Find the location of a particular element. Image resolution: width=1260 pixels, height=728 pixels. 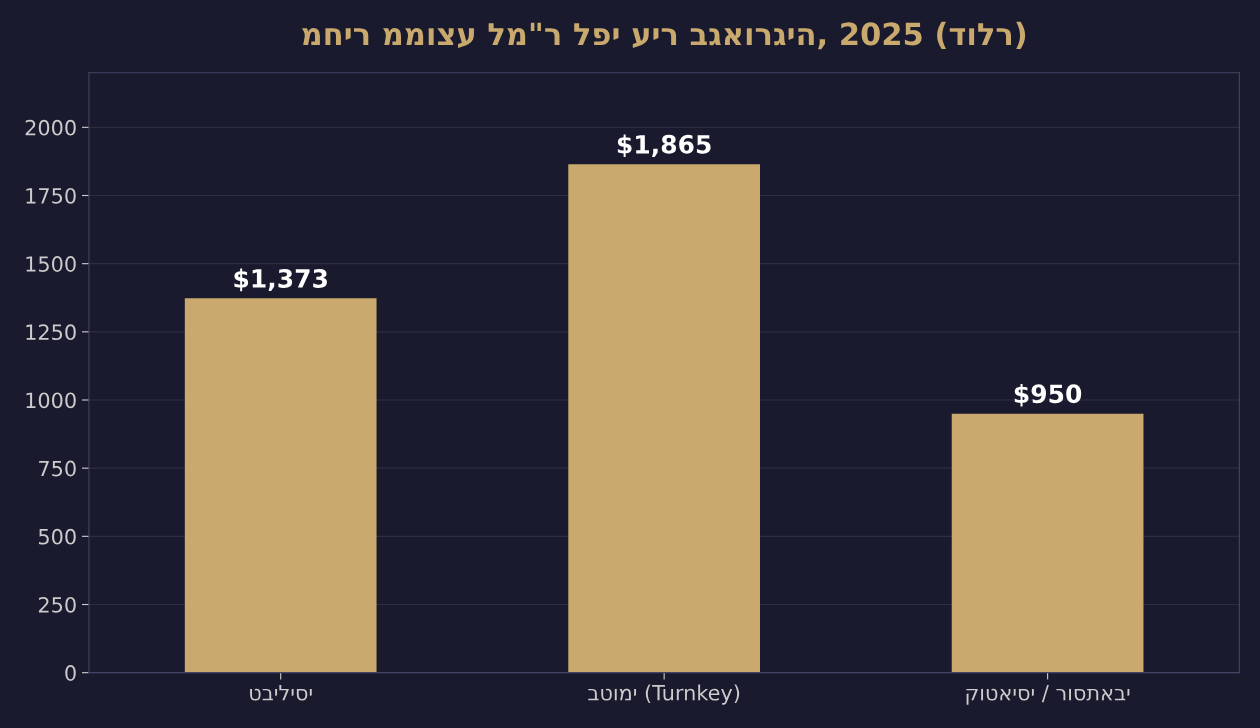

chart-title: מחיר ממוצע למ"ר לפי עיר בגאורגיה, 2025 (דולר) is located at coordinates (663, 35).